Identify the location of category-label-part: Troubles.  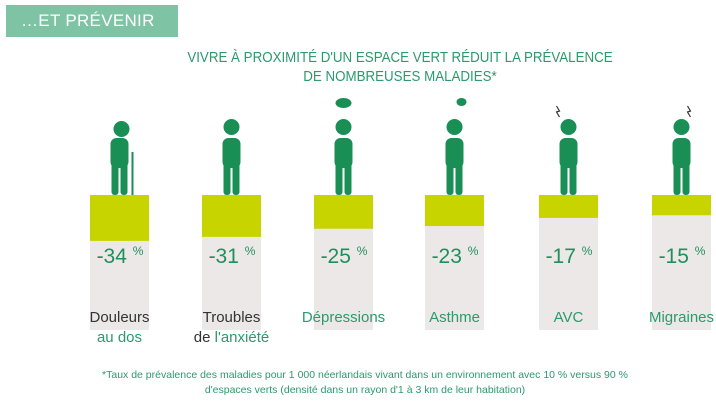
(231, 317).